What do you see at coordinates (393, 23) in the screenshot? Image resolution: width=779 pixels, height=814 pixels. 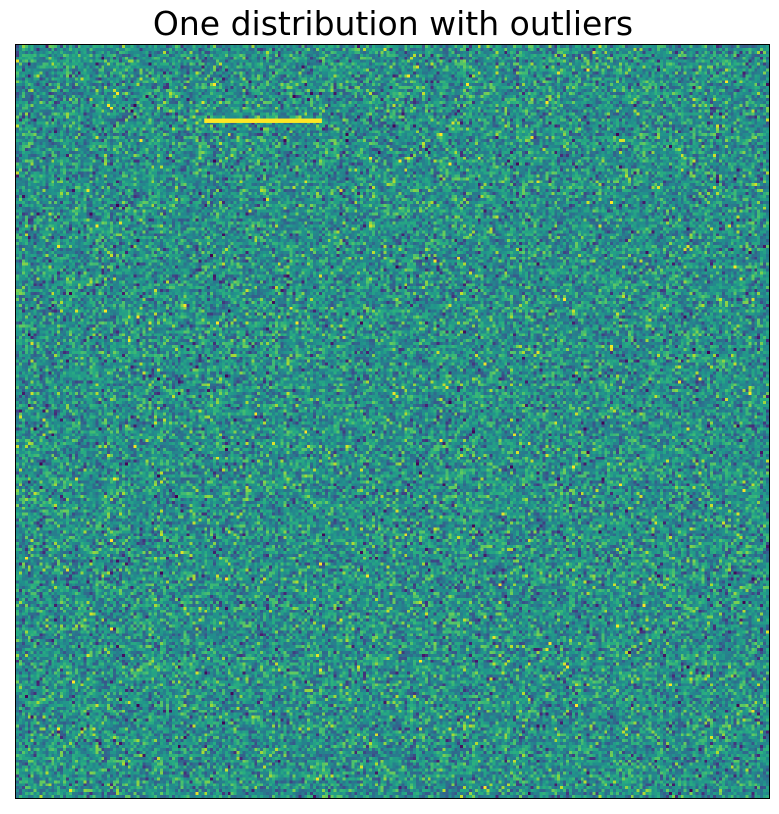 I see `chart-title: One distribution with outliers` at bounding box center [393, 23].